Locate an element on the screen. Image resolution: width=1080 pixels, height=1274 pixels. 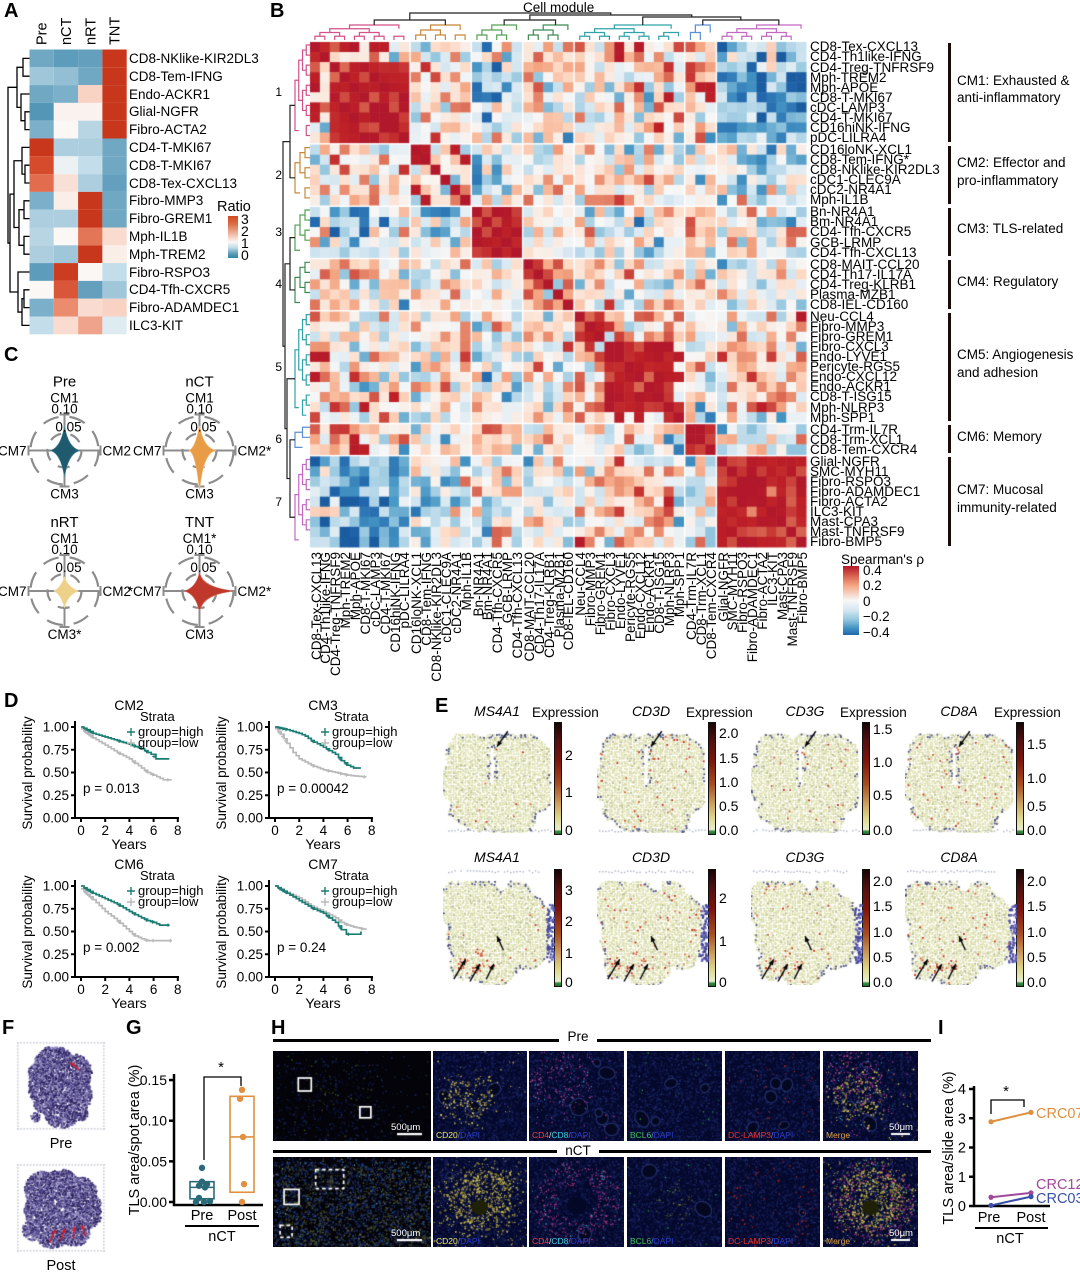
svg-text: TLS area/spot area (%) is located at coordinates (135, 1140).